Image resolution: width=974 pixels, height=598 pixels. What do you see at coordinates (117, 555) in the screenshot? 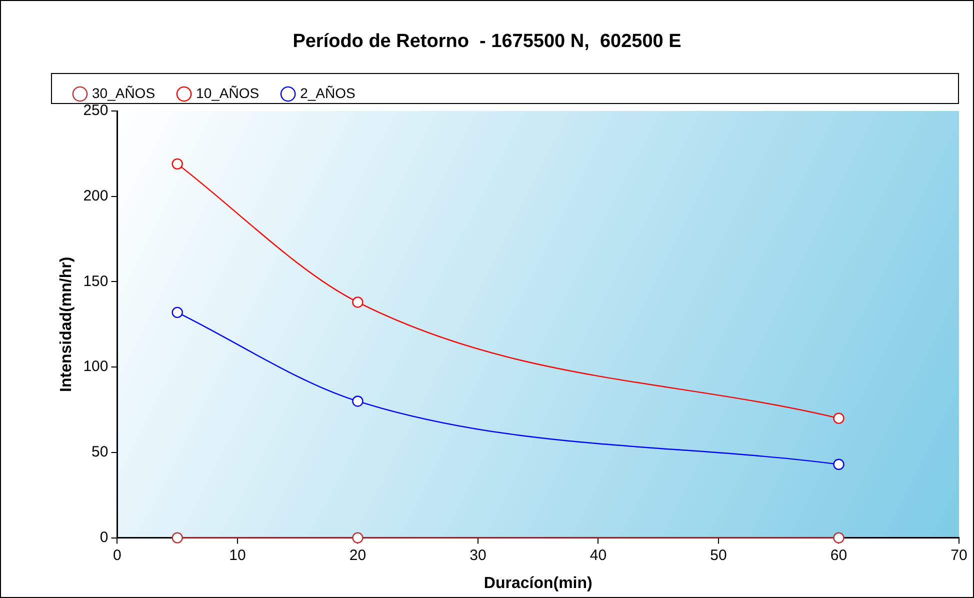
I see `x-tick-label: 0` at bounding box center [117, 555].